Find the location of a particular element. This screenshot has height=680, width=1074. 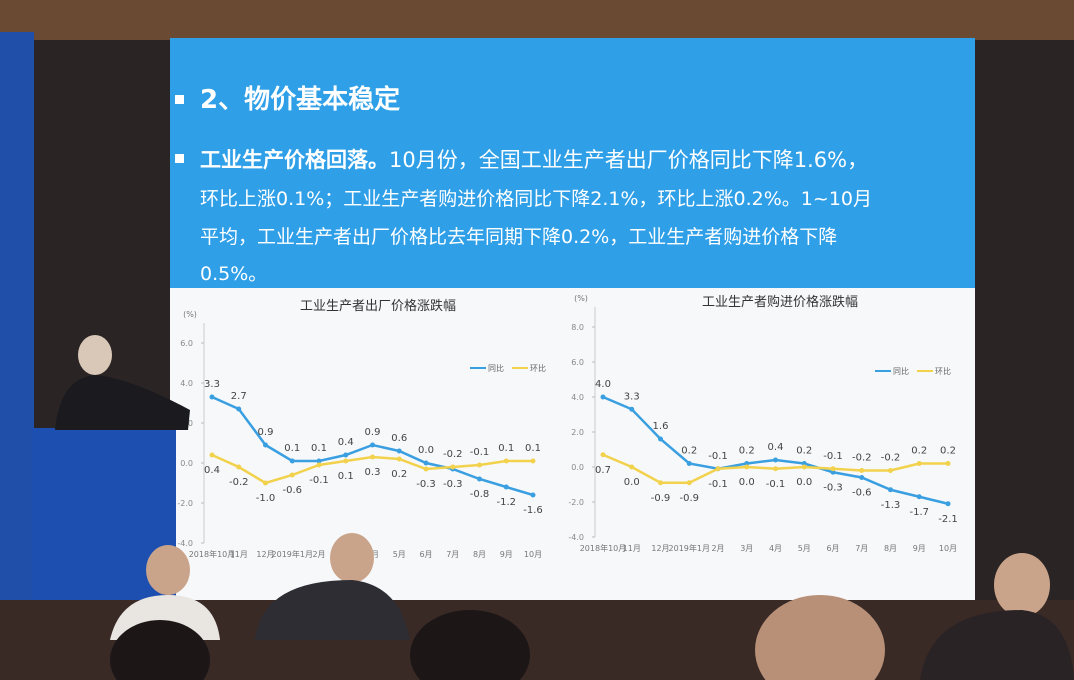

bullet-icon is located at coordinates (179, 99).